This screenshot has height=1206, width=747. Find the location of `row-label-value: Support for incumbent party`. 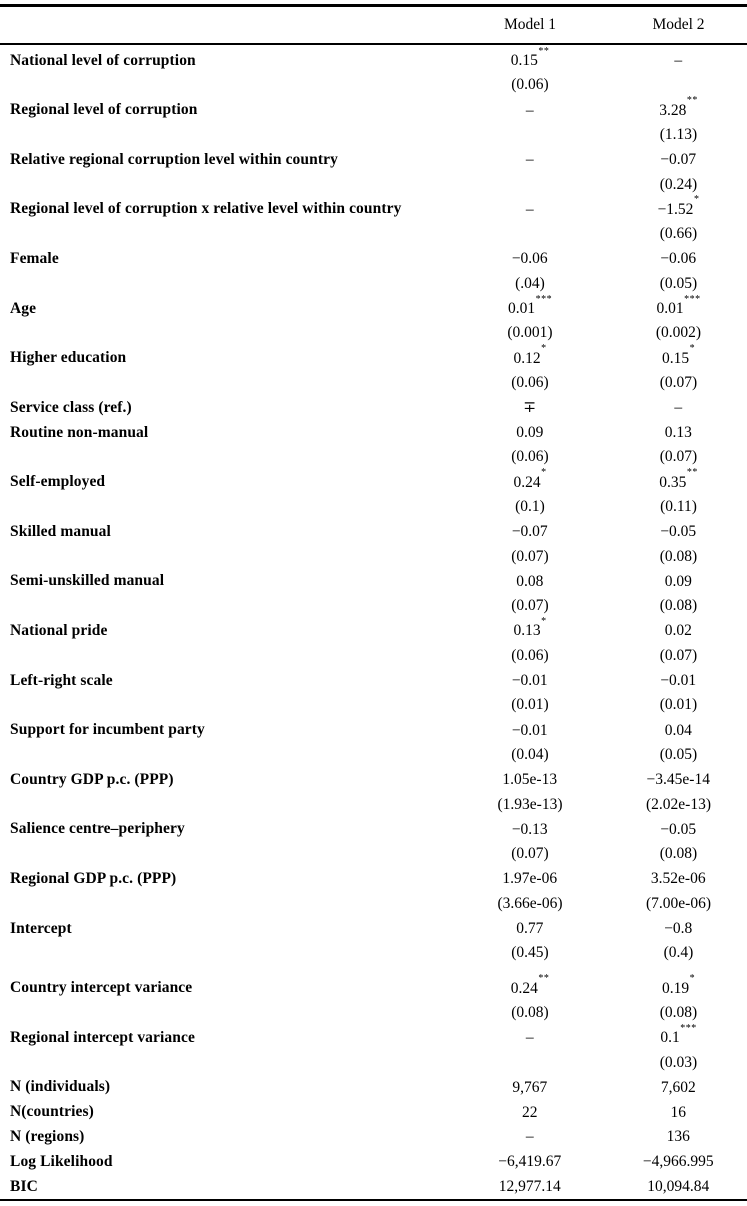

row-label-value: Support for incumbent party is located at coordinates (107, 730).